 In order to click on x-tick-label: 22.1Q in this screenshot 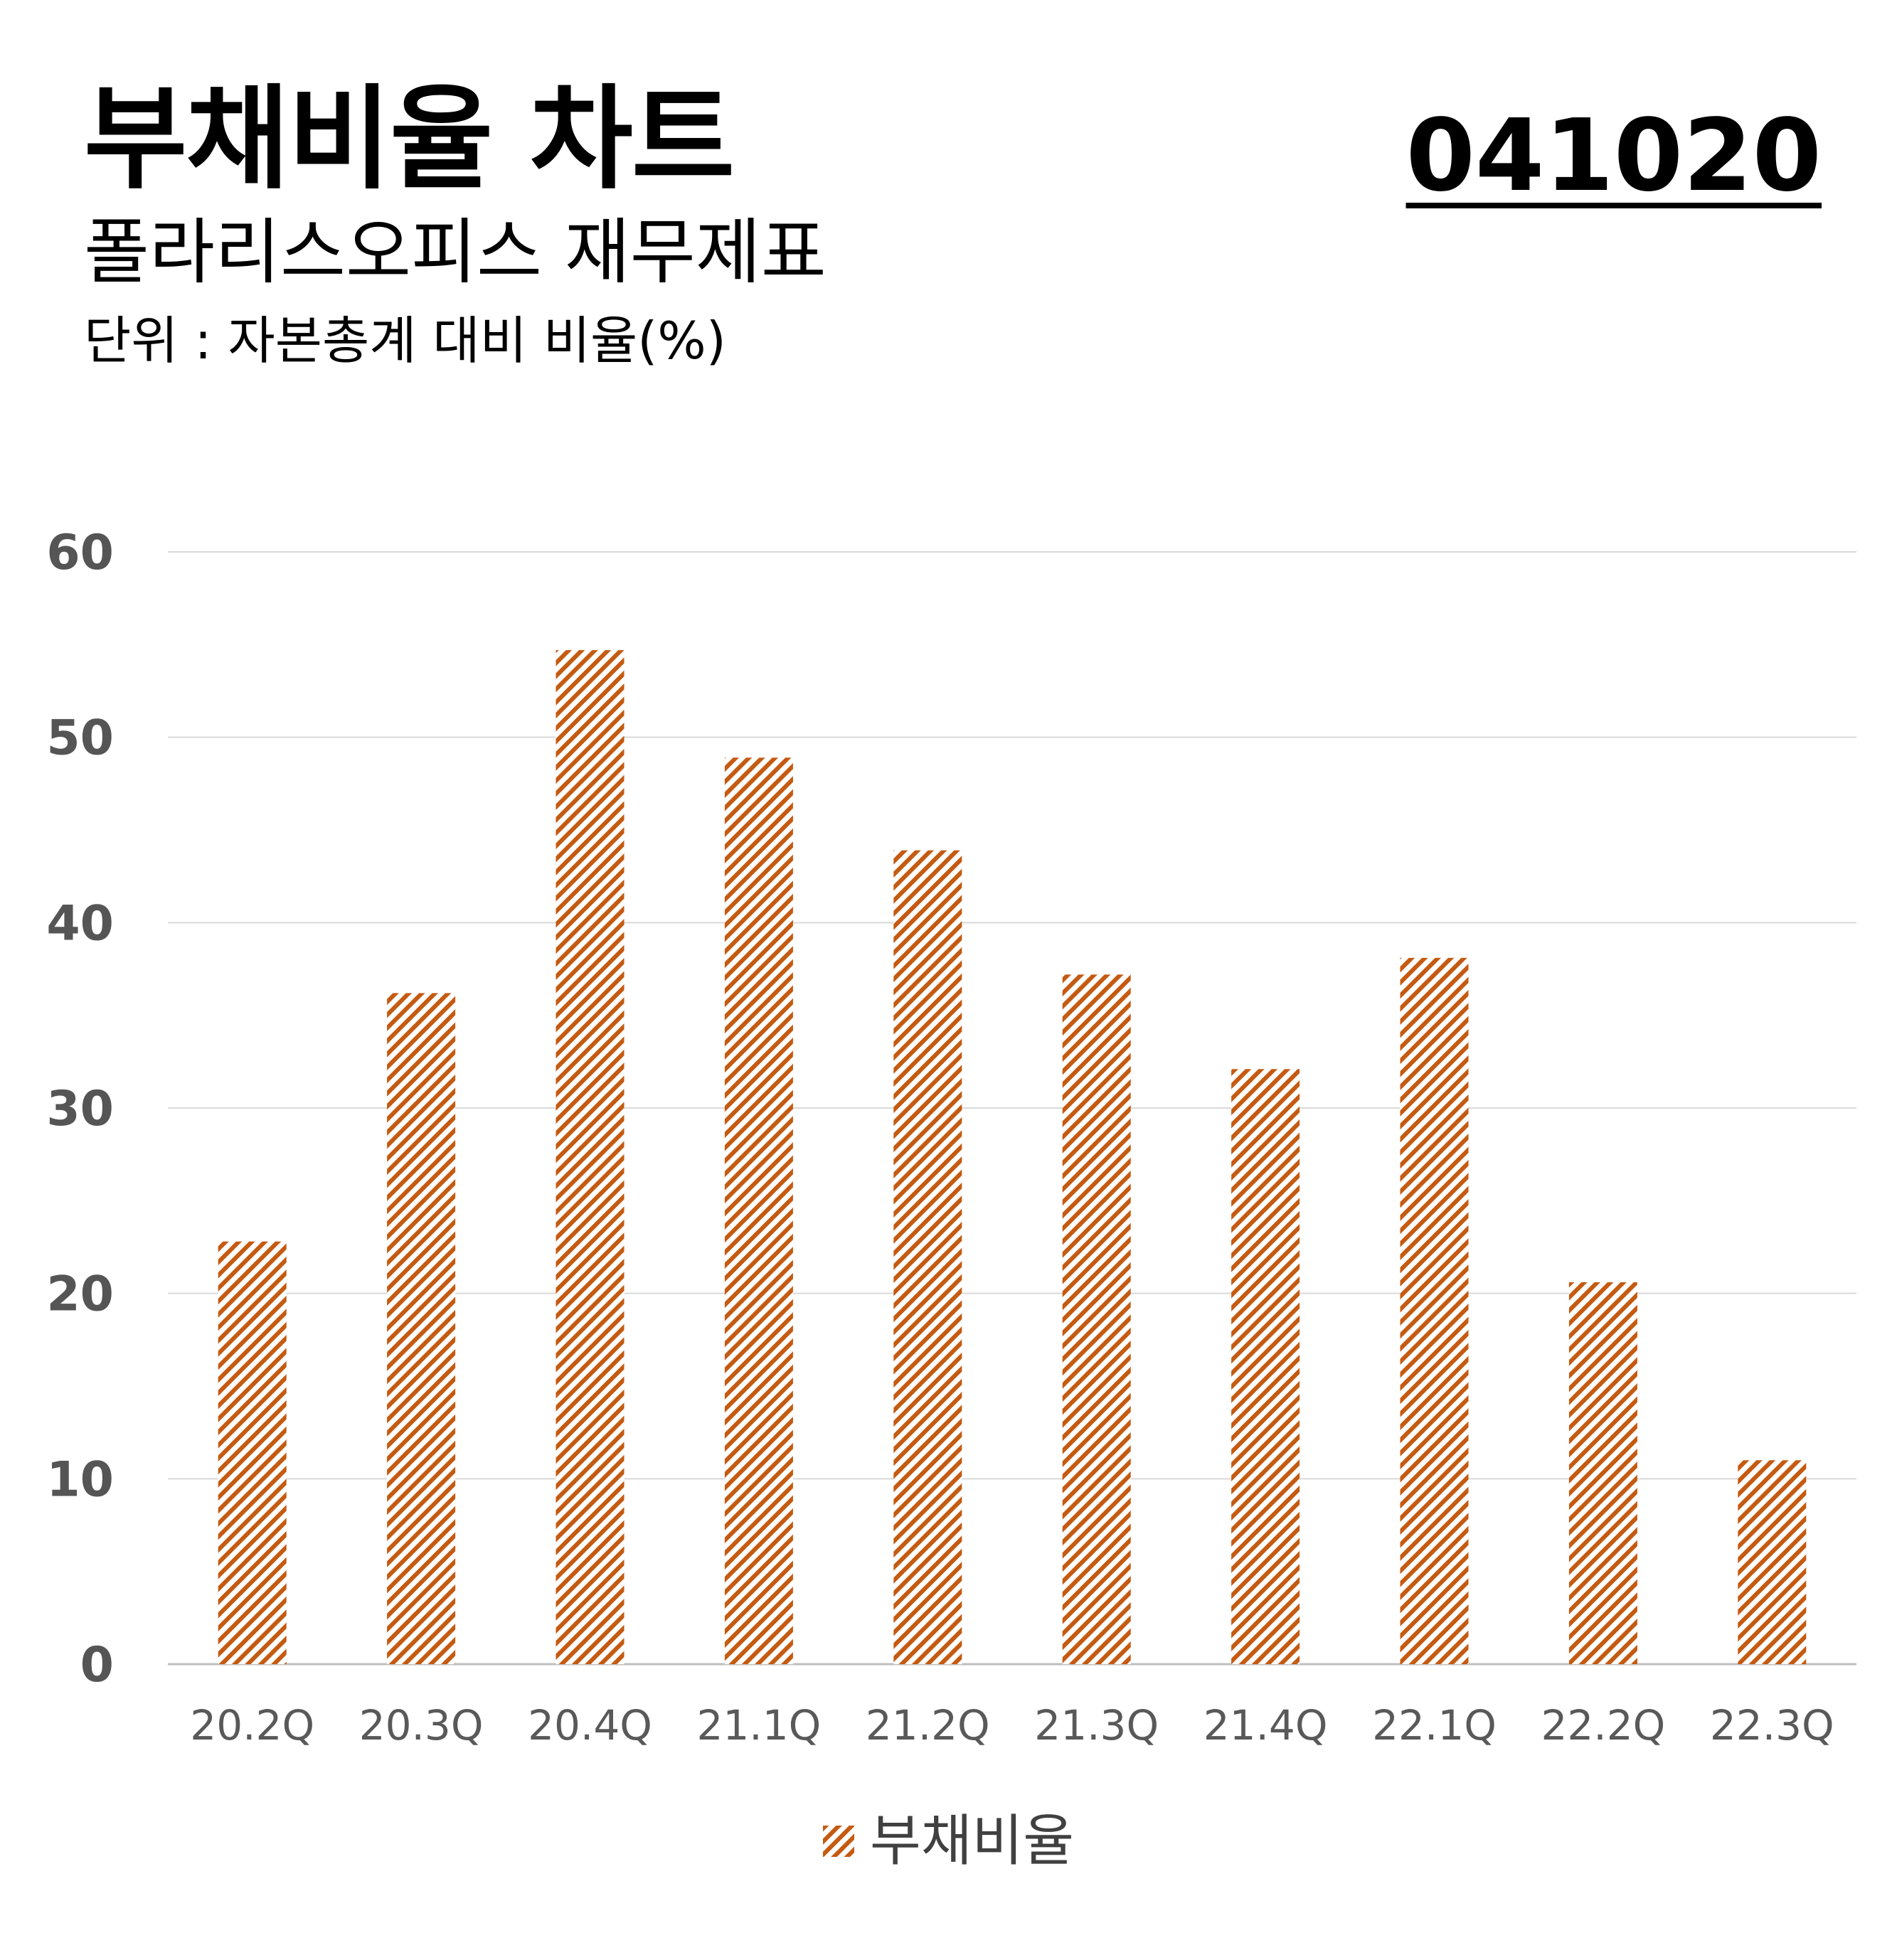, I will do `click(1435, 1725)`.